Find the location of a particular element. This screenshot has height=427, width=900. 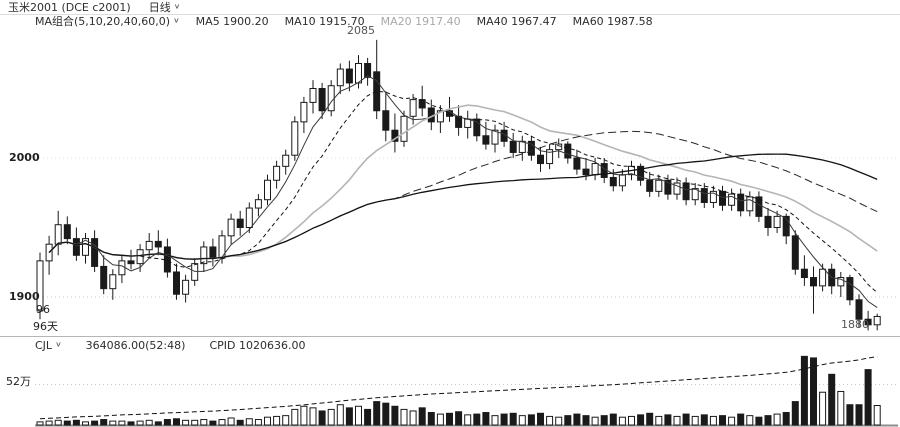

open-interest-line is located at coordinates (458, 388).